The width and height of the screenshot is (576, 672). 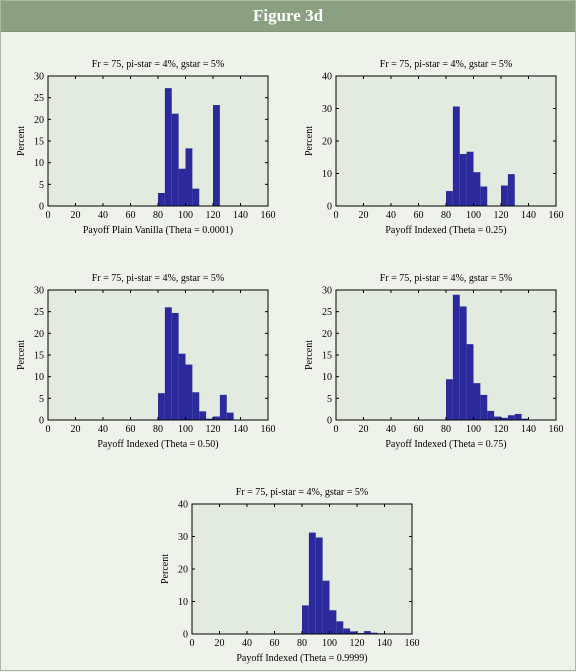 What do you see at coordinates (158, 230) in the screenshot?
I see `x-axis-label: Payoff Plain Vanilla (Theta = 0.0001)` at bounding box center [158, 230].